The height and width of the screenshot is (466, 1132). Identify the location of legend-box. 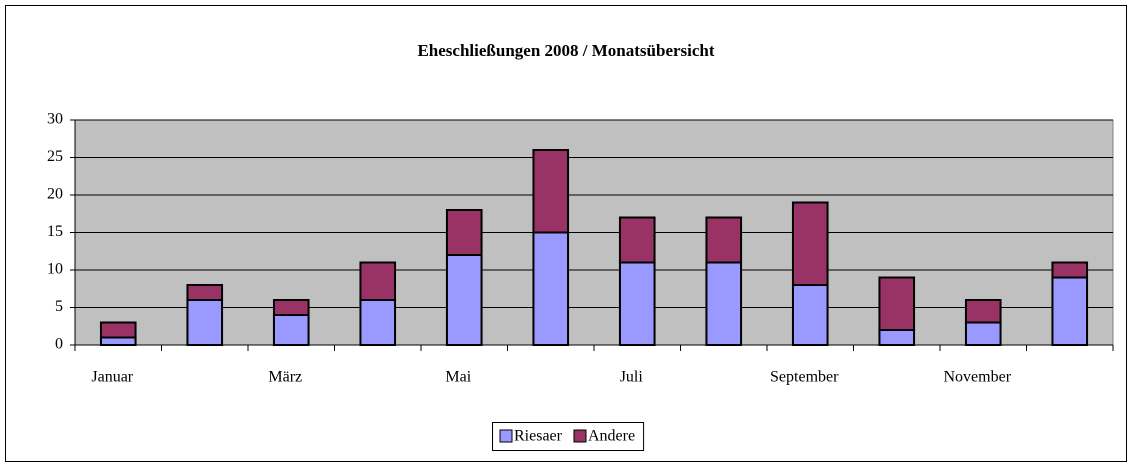
(568, 436).